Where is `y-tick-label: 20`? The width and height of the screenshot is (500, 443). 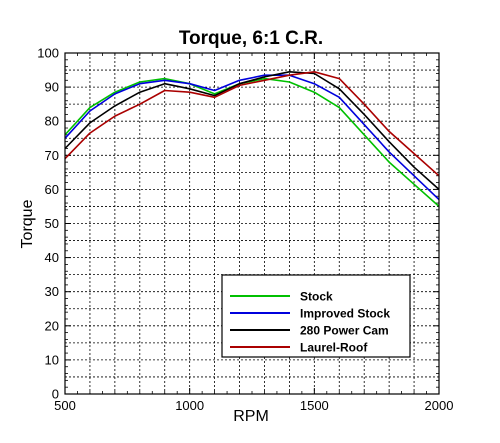
y-tick-label: 20 is located at coordinates (52, 325).